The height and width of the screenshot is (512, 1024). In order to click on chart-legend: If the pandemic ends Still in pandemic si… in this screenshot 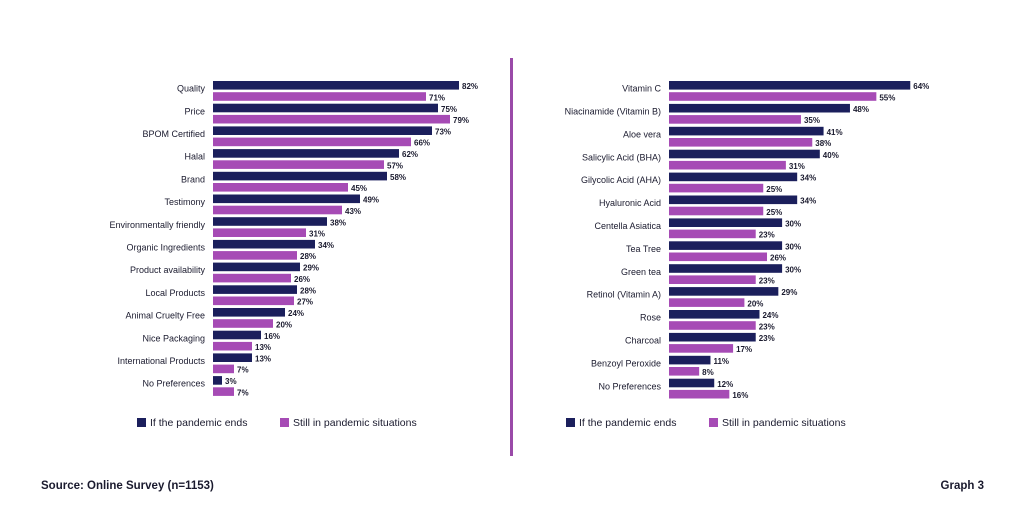, I will do `click(706, 423)`.